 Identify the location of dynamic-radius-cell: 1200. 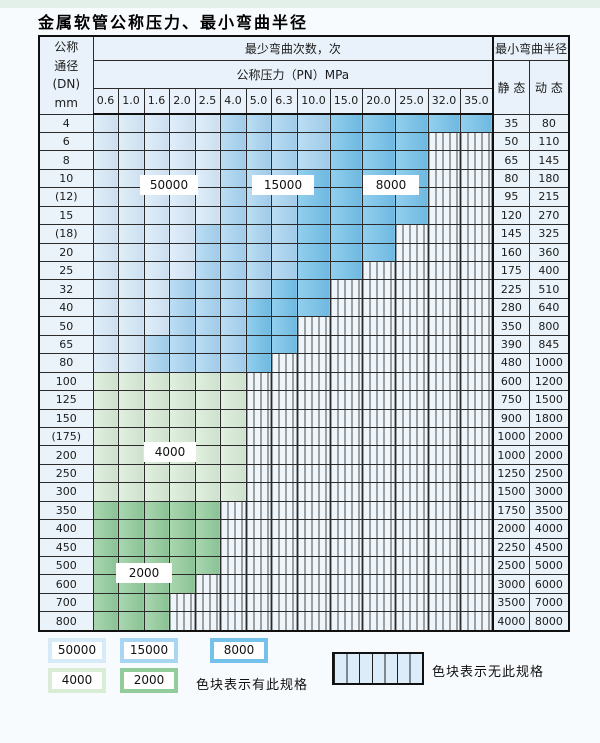
(549, 381).